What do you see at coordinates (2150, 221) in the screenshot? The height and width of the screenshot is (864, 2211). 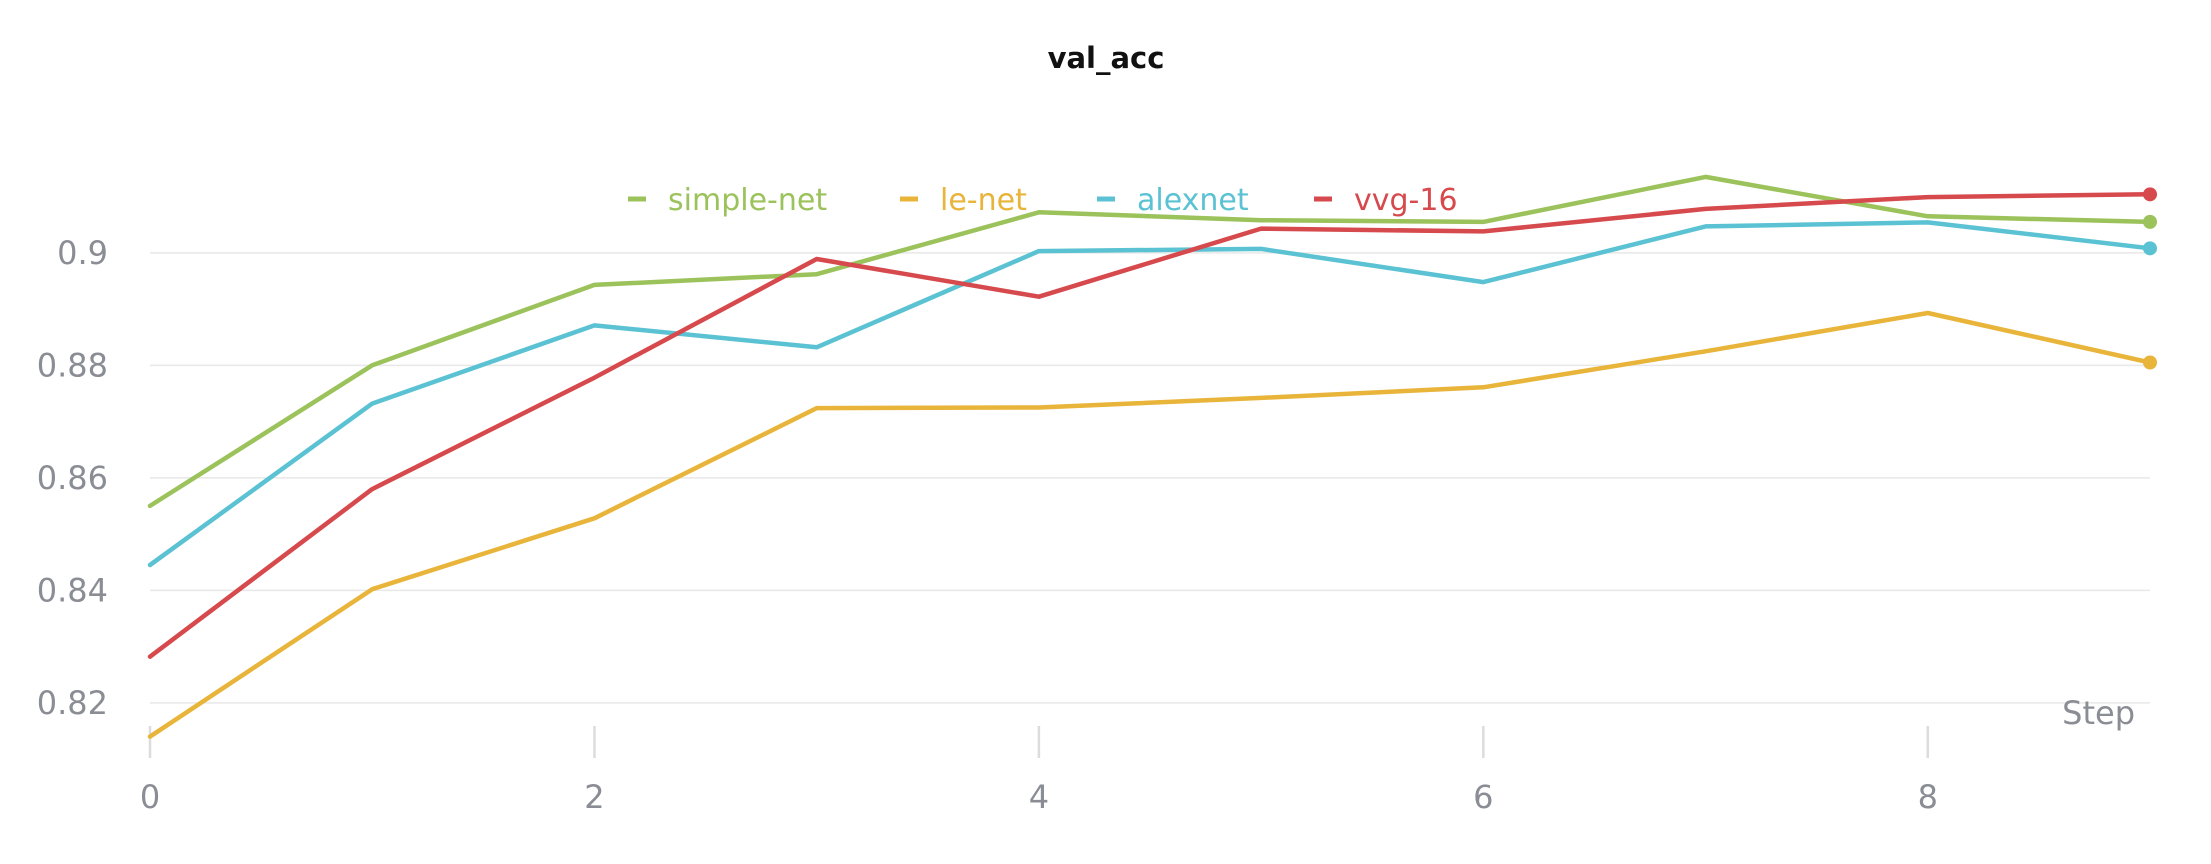 I see `series-end-point-simple-net` at bounding box center [2150, 221].